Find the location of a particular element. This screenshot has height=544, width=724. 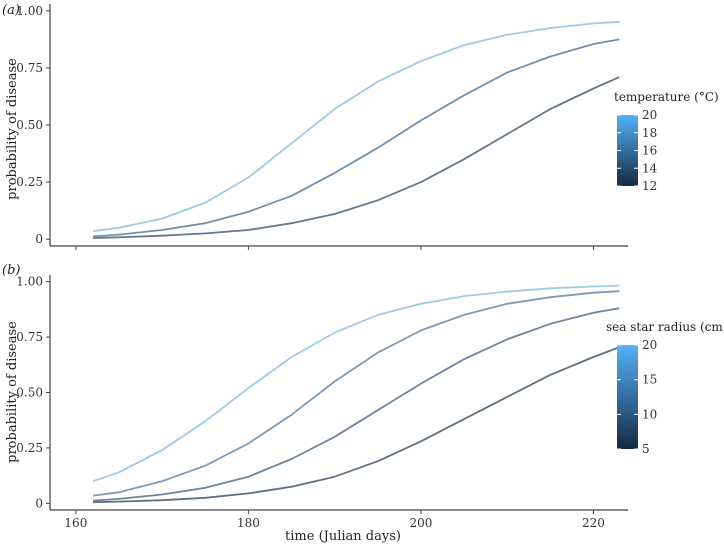

colorbar-tick-label: 16 is located at coordinates (649, 151).